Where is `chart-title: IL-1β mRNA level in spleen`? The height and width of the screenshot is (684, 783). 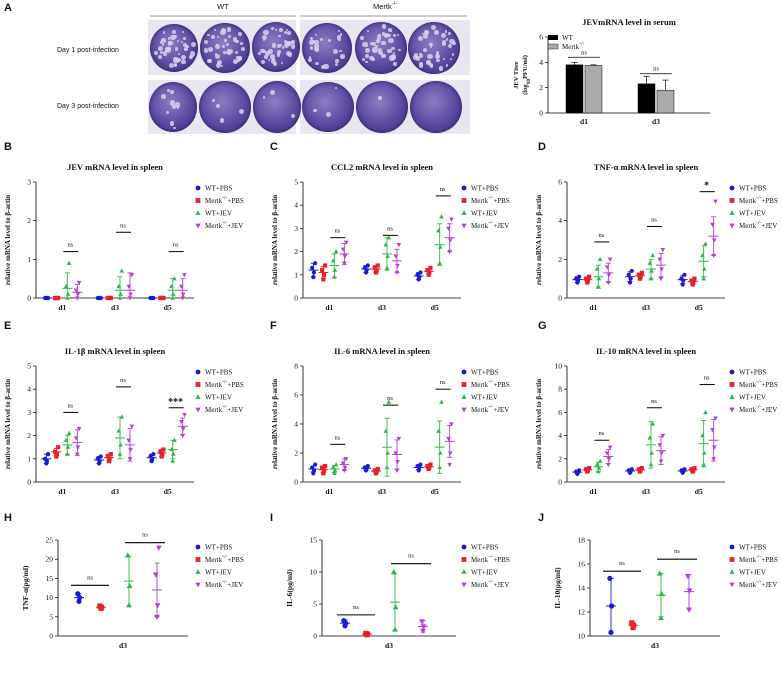
chart-title: IL-1β mRNA level in spleen is located at coordinates (115, 351).